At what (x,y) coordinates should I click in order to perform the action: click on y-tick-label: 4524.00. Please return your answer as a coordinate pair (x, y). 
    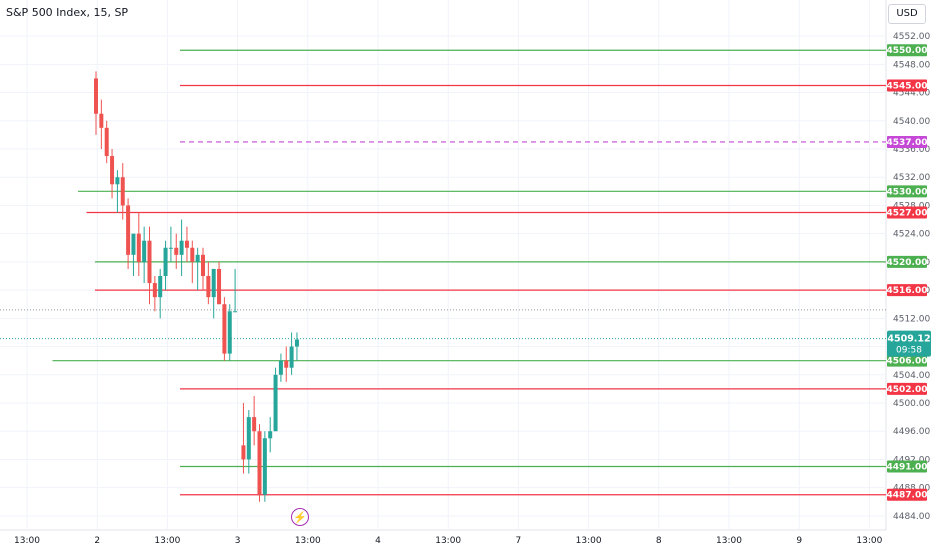
    Looking at the image, I should click on (911, 235).